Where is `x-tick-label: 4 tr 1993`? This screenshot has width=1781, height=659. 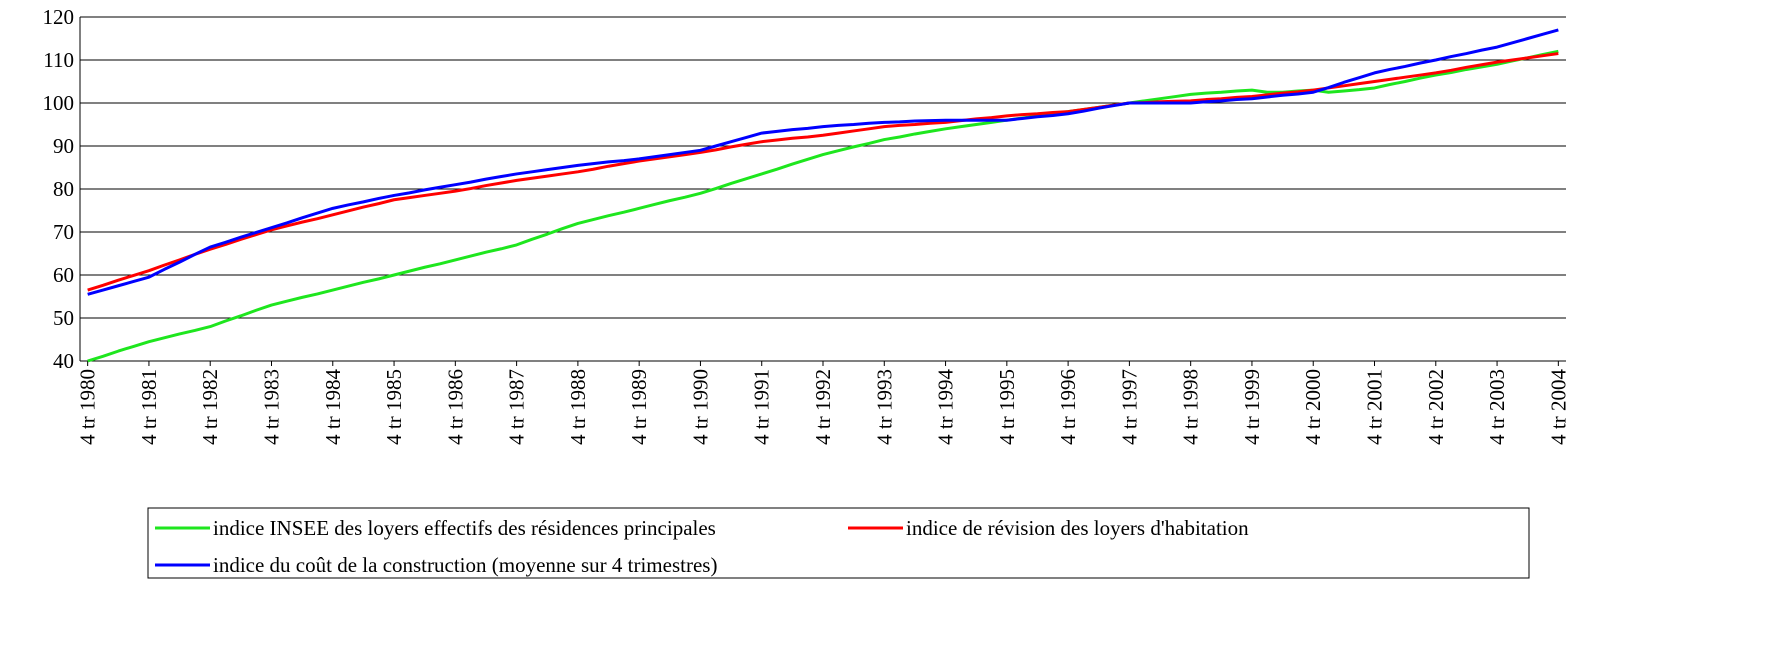
x-tick-label: 4 tr 1993 is located at coordinates (884, 407).